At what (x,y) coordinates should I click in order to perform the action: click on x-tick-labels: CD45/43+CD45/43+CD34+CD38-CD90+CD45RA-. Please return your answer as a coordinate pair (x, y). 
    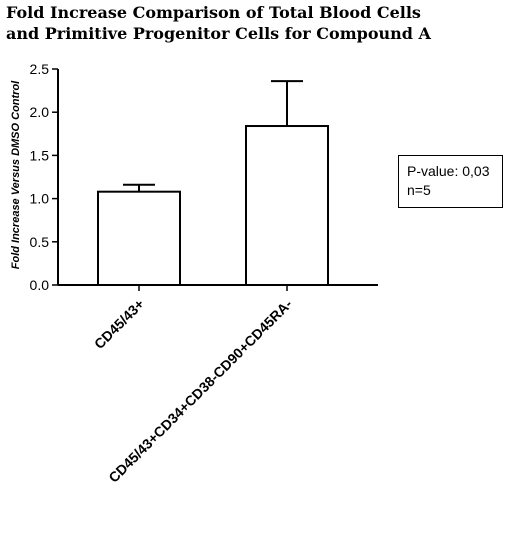
    Looking at the image, I should click on (193, 391).